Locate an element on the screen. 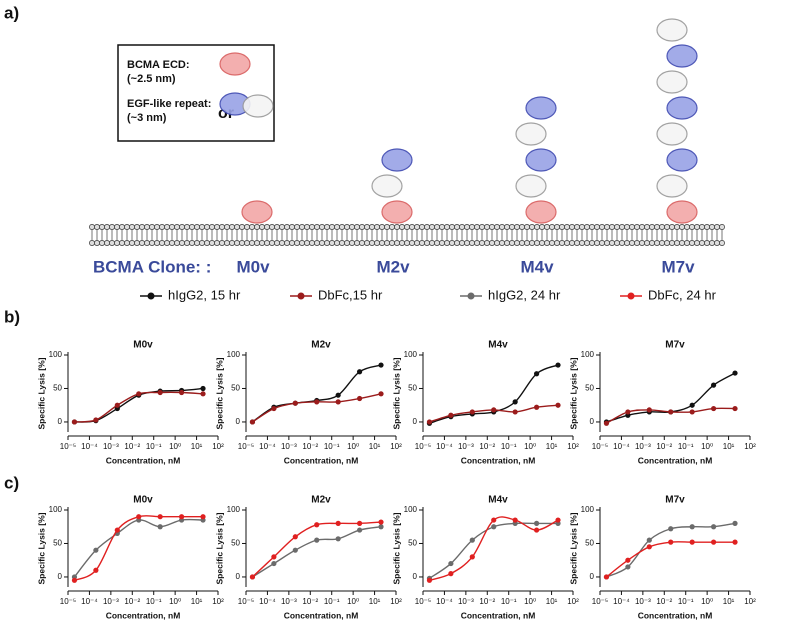 The width and height of the screenshot is (800, 635). chart-title: M0v is located at coordinates (143, 500).